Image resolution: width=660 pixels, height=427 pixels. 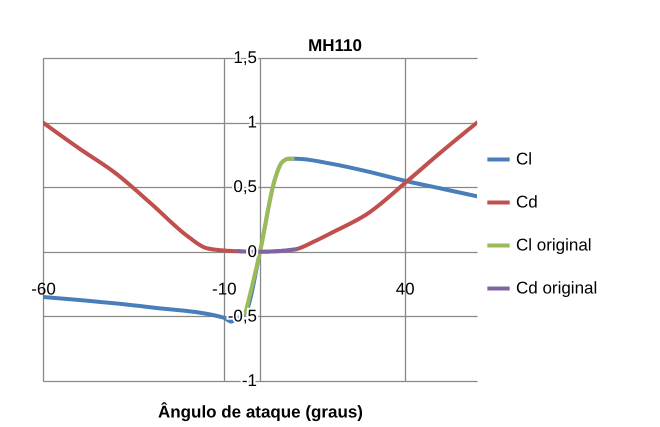 What do you see at coordinates (260, 412) in the screenshot?
I see `x-axis-title: Ângulo de ataque (graus)` at bounding box center [260, 412].